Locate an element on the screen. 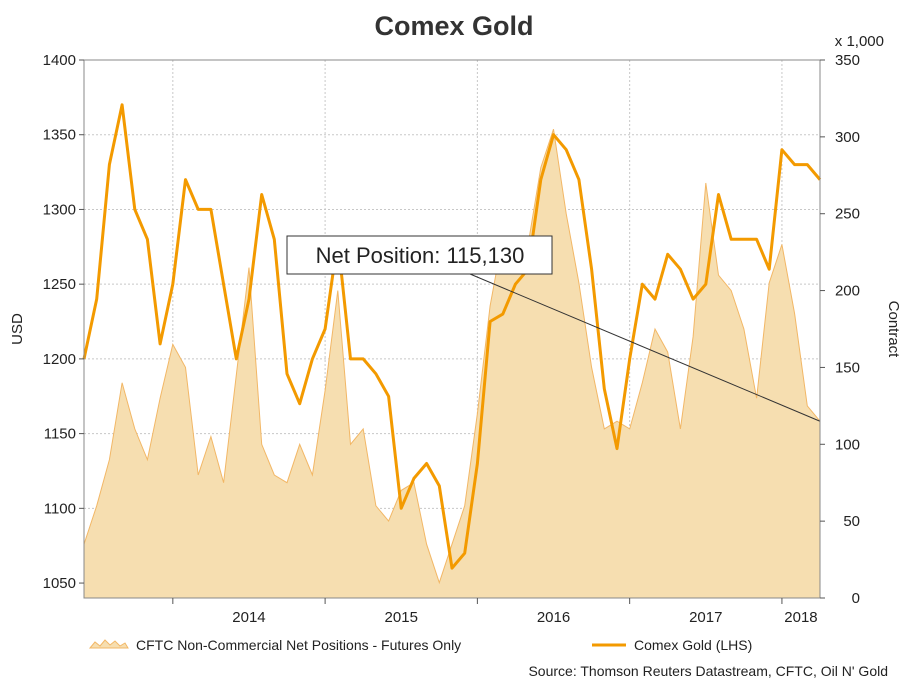  right-tick-label: 50 is located at coordinates (851, 521).